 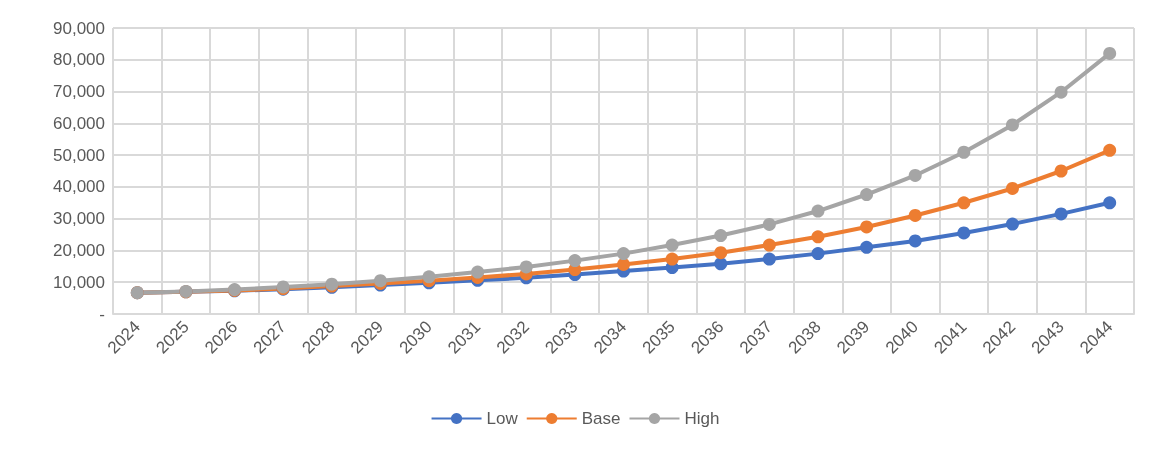 I want to click on y-tick-label: -, so click(x=102, y=314).